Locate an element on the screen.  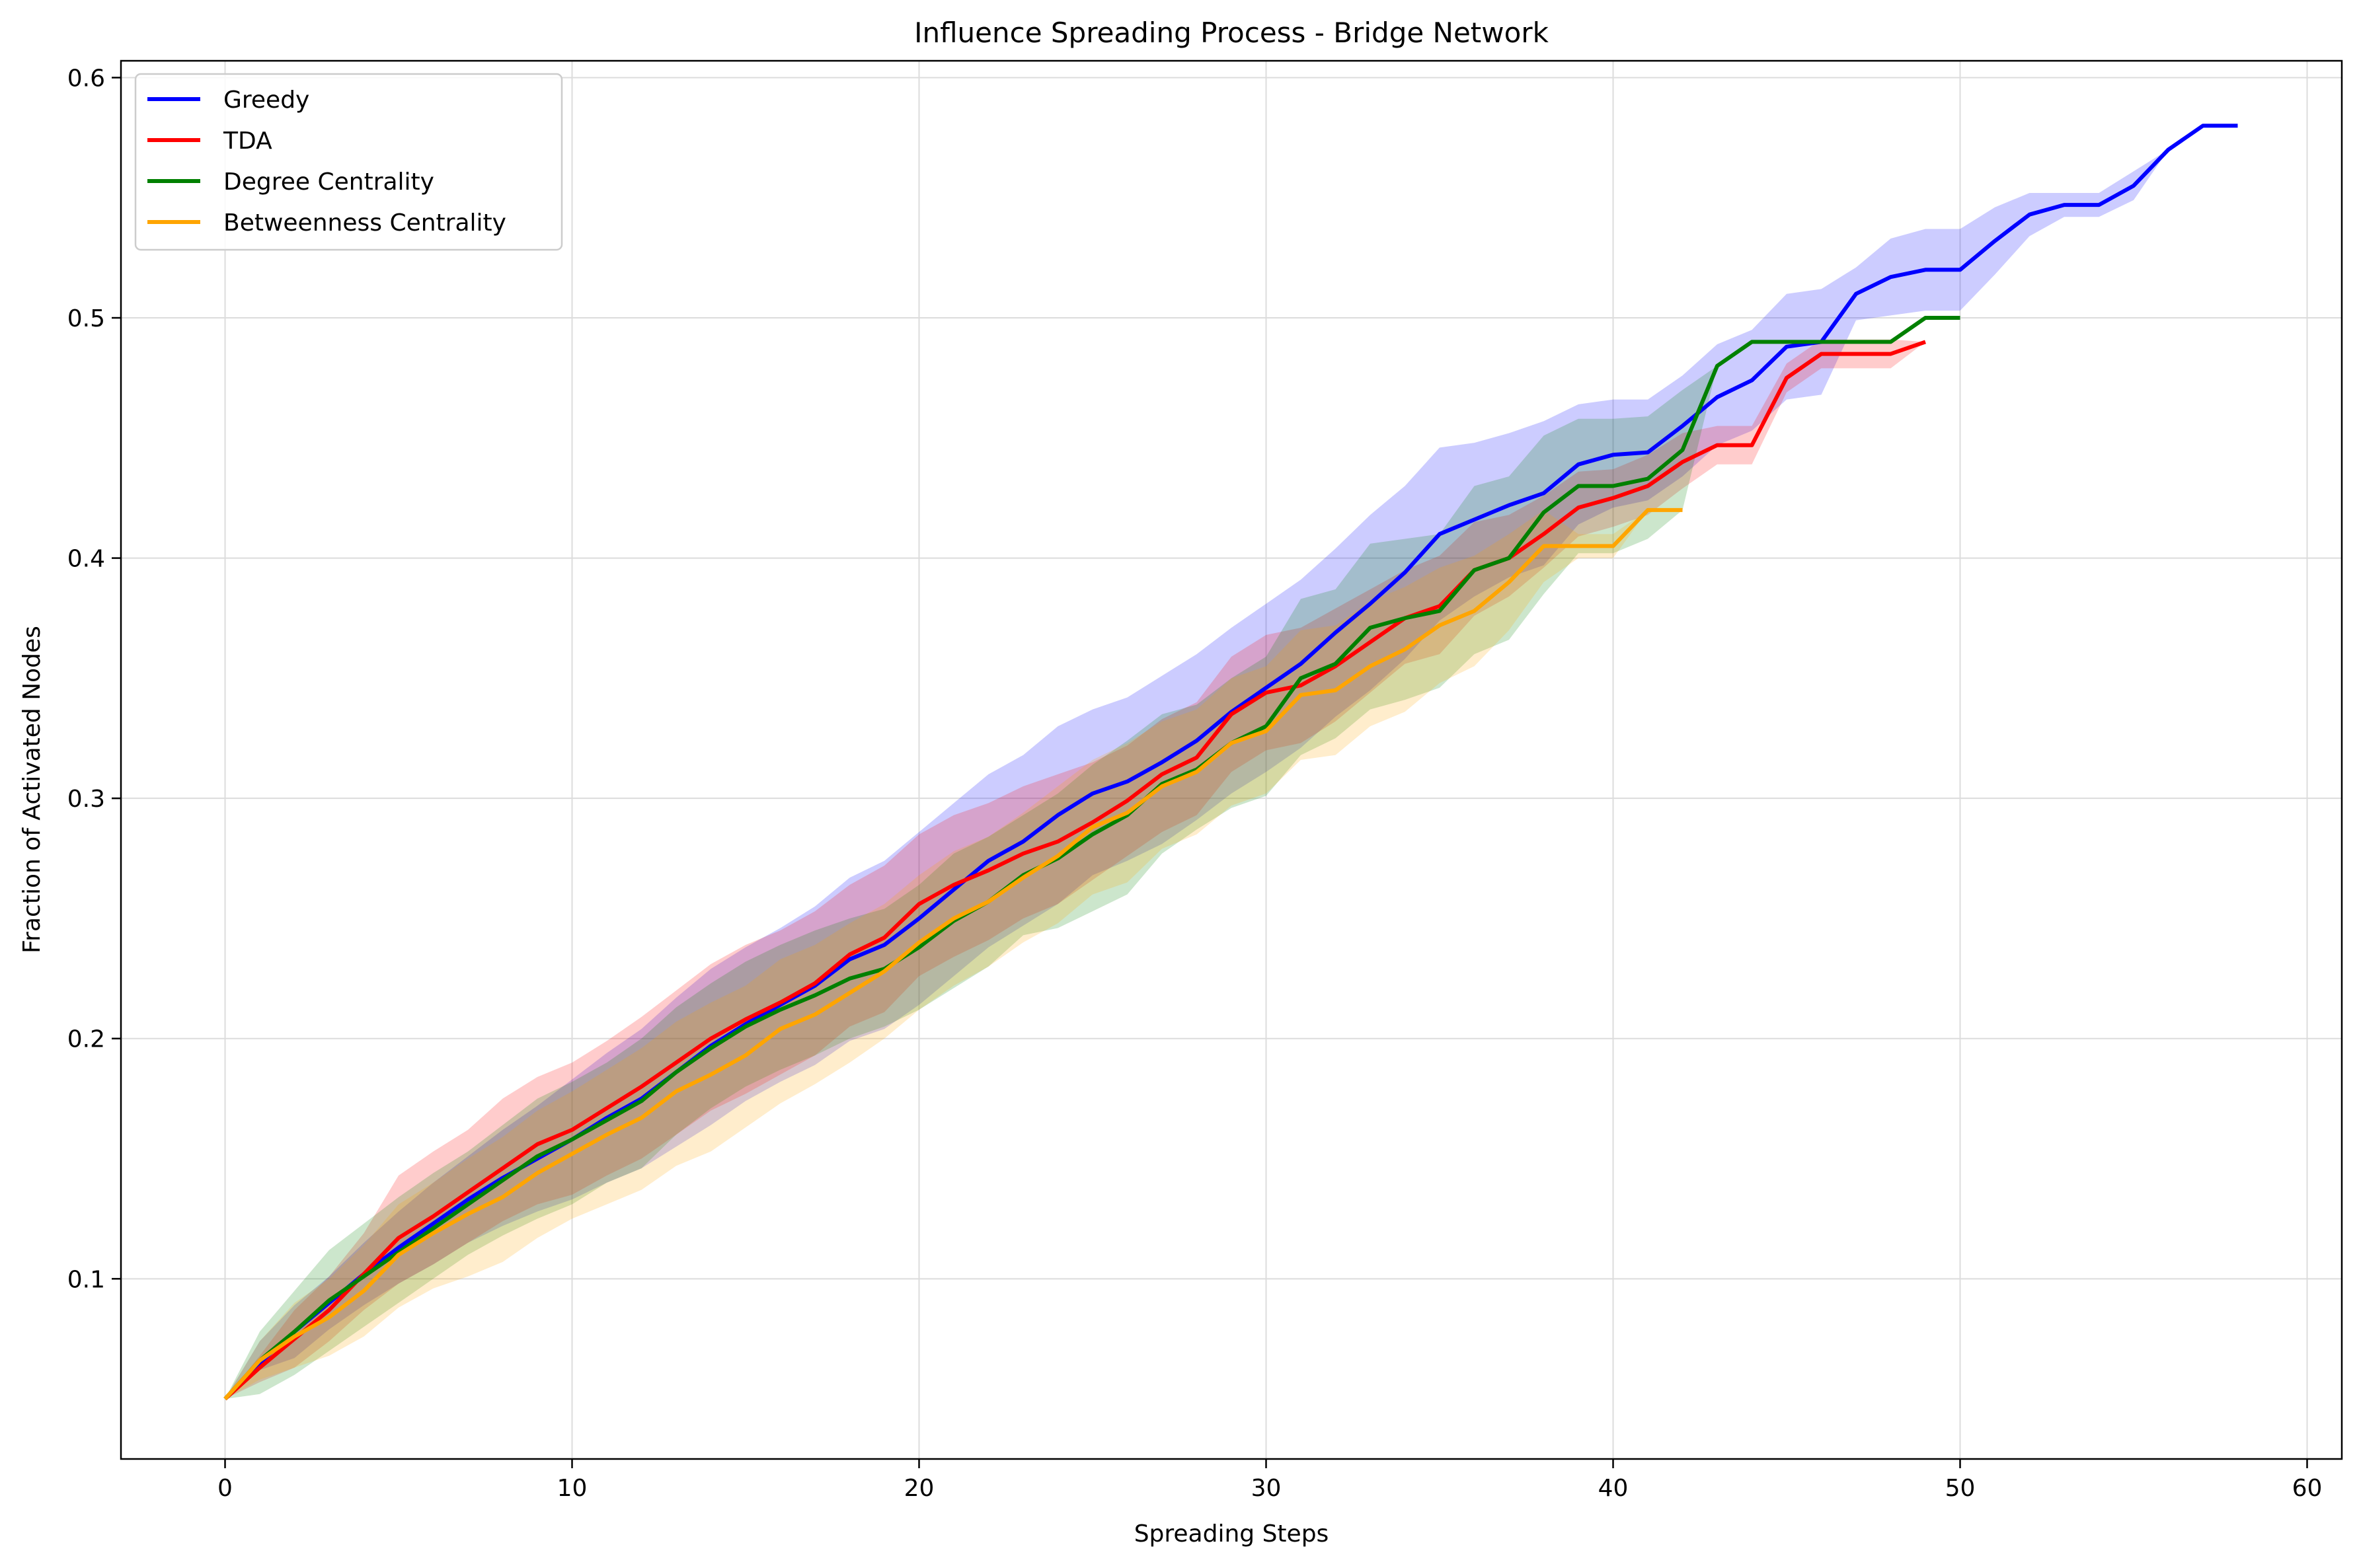
y-tick-label: 0.5 is located at coordinates (86, 318).